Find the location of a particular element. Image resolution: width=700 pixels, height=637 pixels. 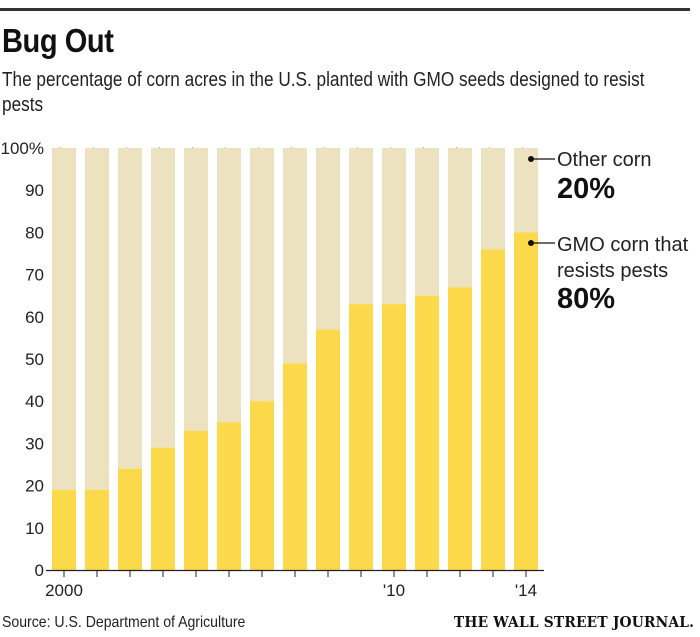

y-tick-label: 90 is located at coordinates (34, 190).